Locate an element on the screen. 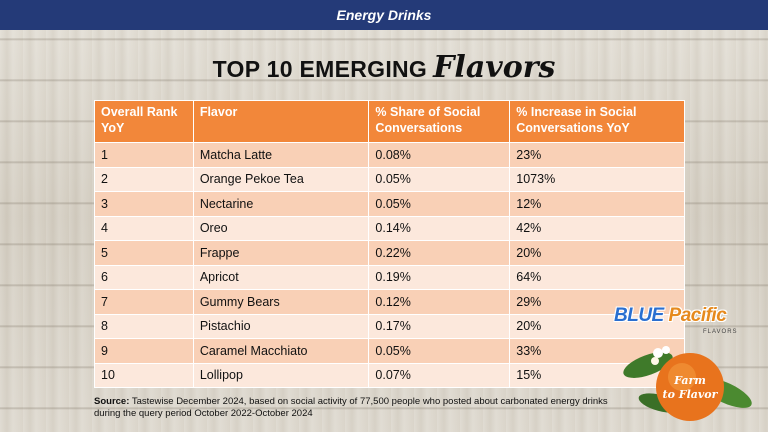  cell-flavor: Lollipop is located at coordinates (281, 375).